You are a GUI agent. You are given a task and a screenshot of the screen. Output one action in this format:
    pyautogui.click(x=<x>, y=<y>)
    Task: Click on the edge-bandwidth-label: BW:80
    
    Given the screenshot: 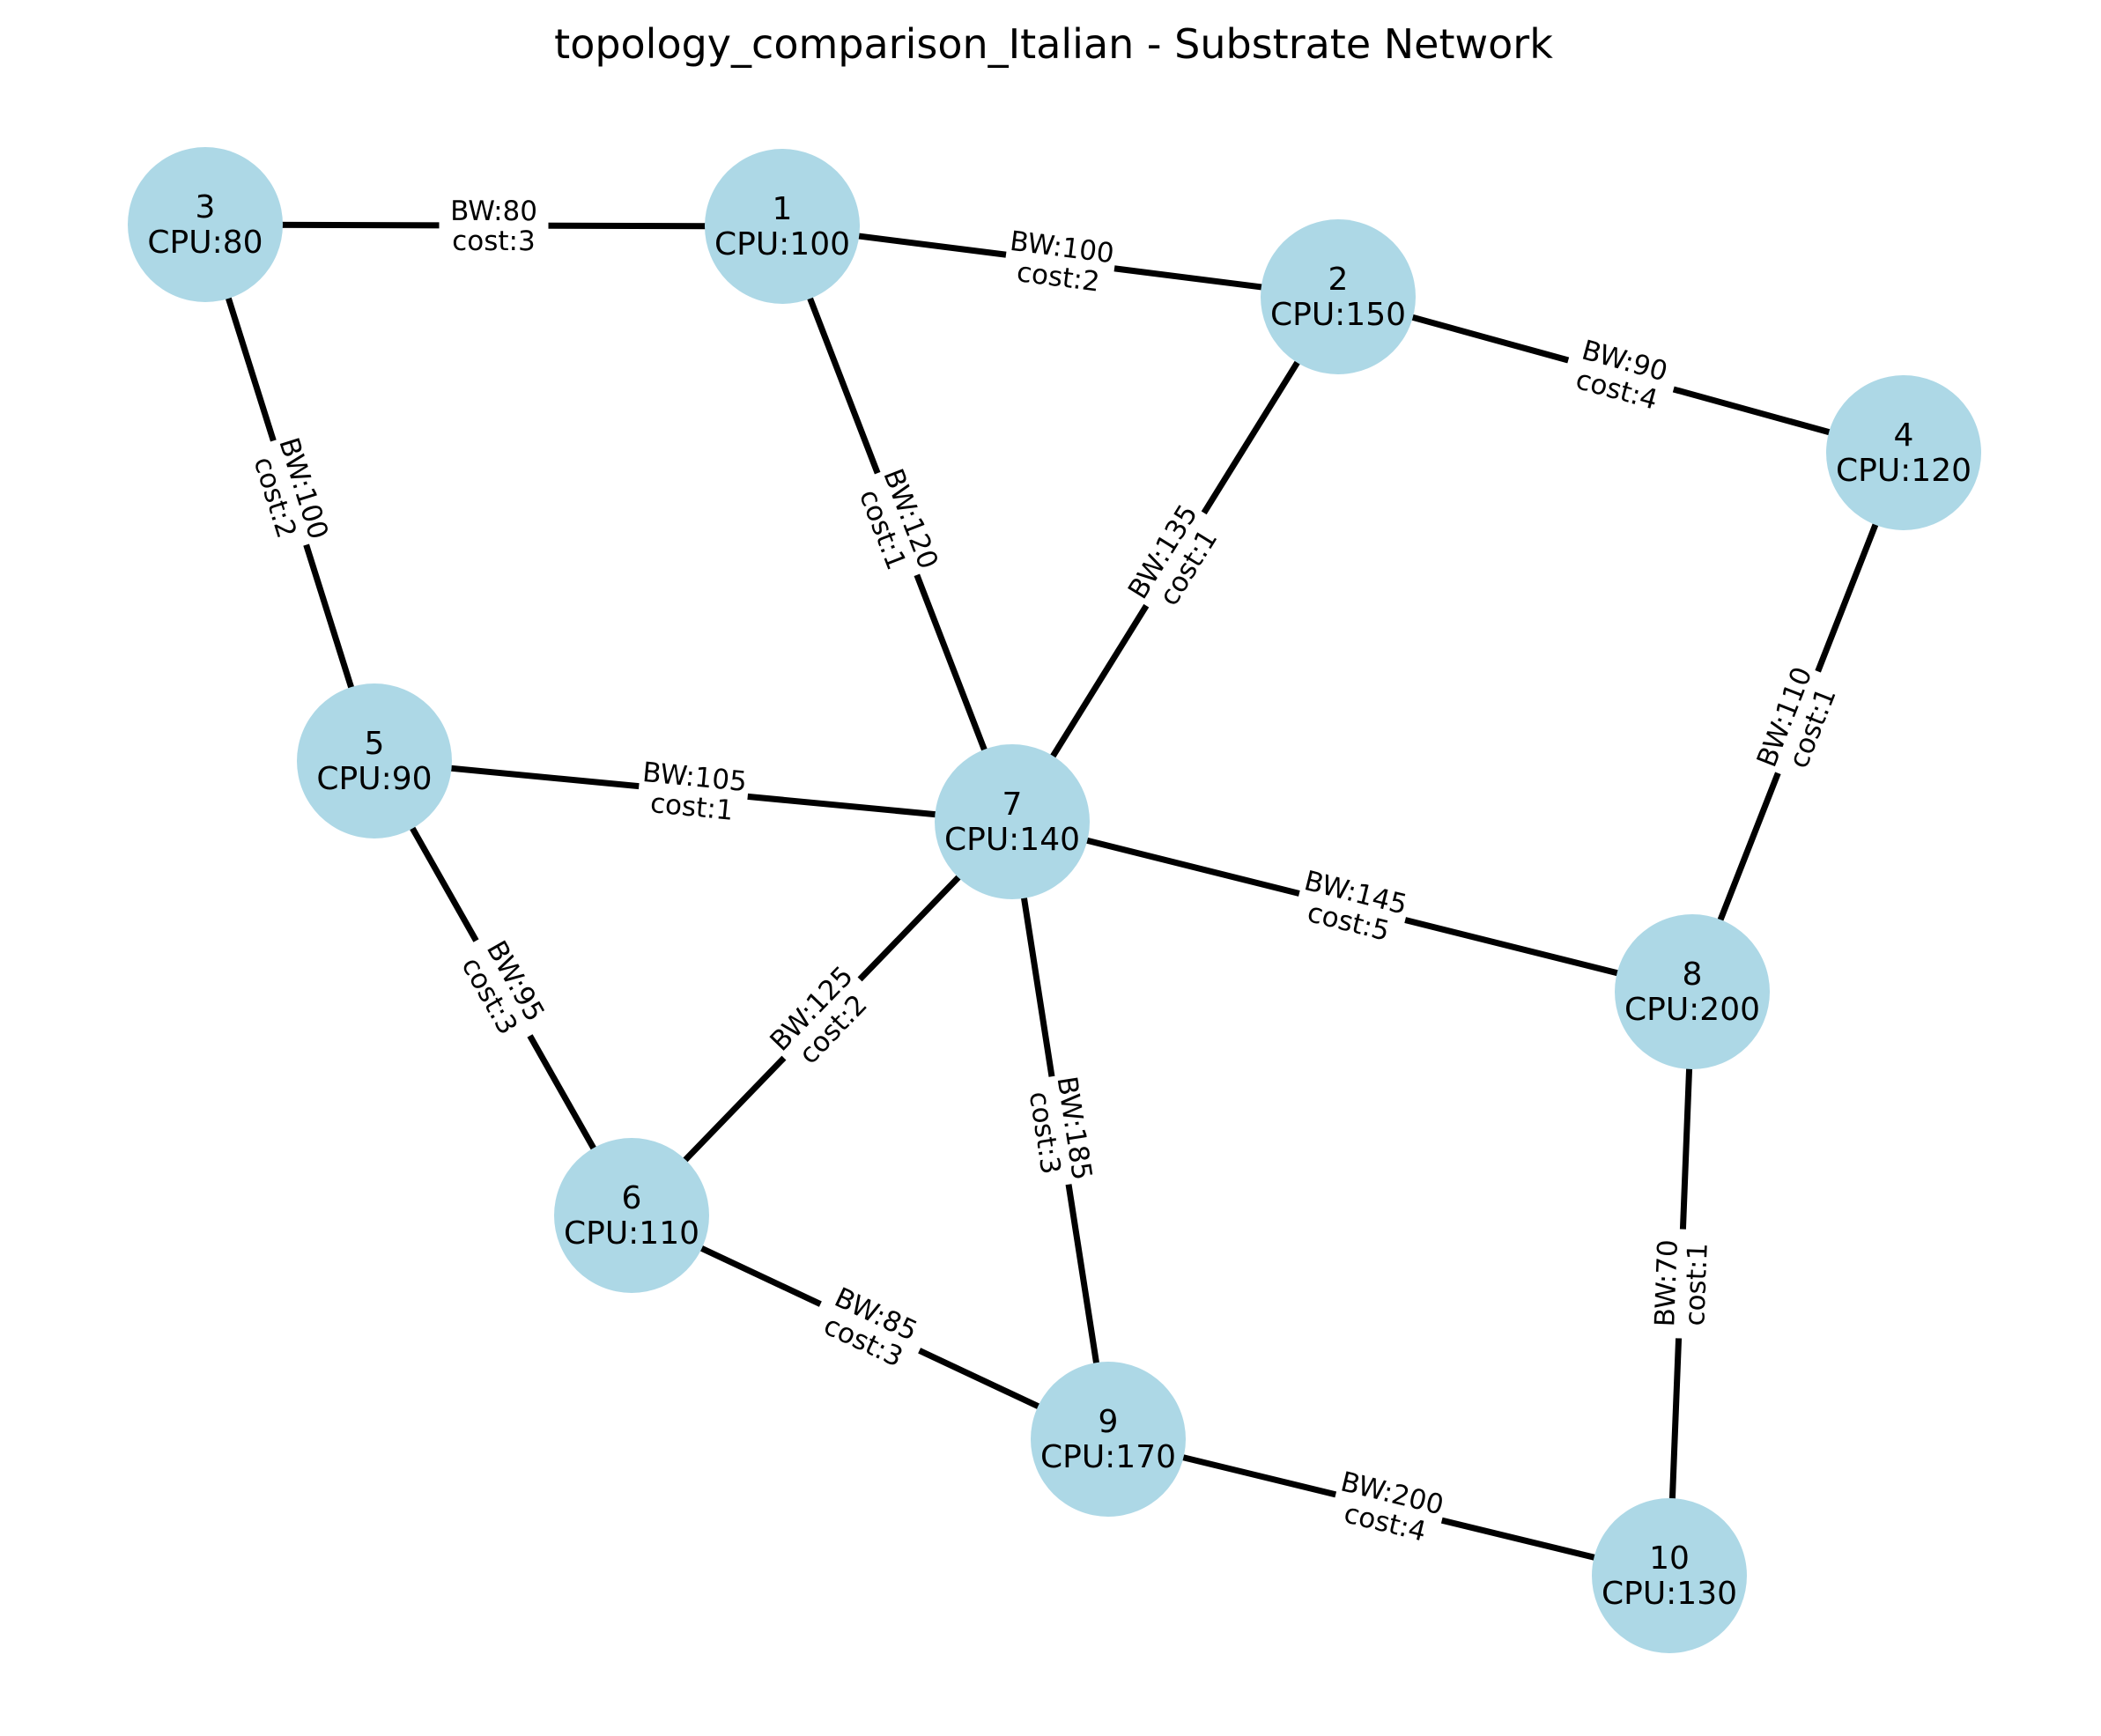 What is the action you would take?
    pyautogui.click(x=493, y=211)
    